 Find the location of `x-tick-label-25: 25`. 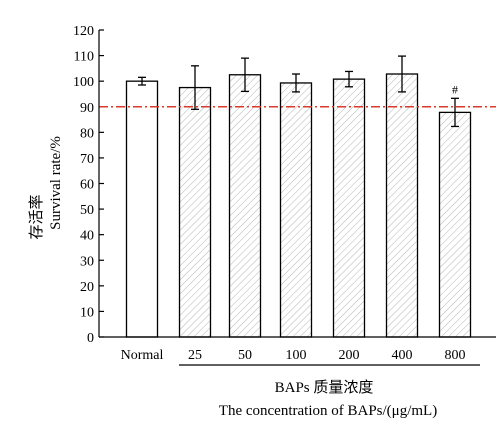

x-tick-label-25: 25 is located at coordinates (195, 355).